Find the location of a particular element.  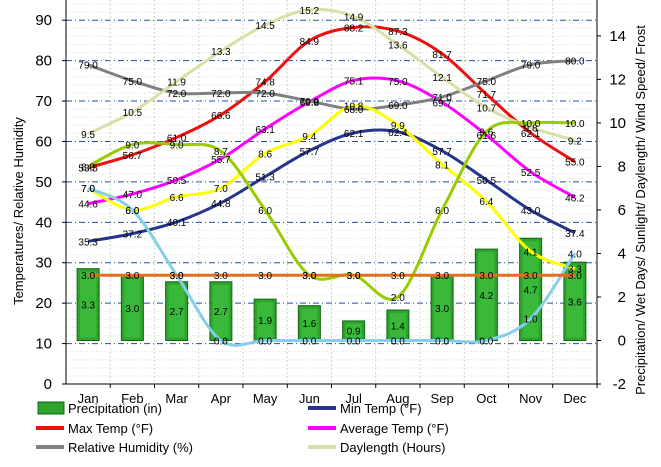

legend-label: Daylength (Hours) is located at coordinates (393, 447).